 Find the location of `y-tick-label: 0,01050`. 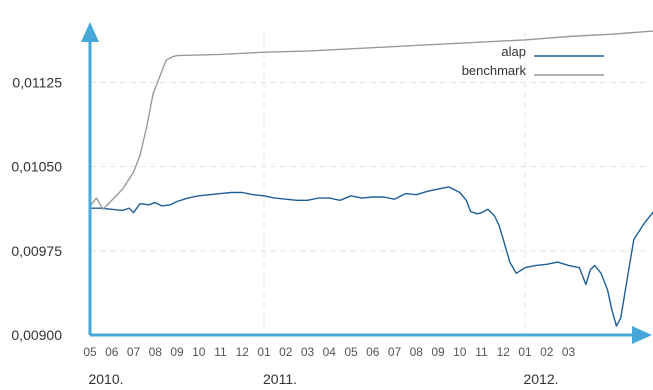

y-tick-label: 0,01050 is located at coordinates (36, 167).